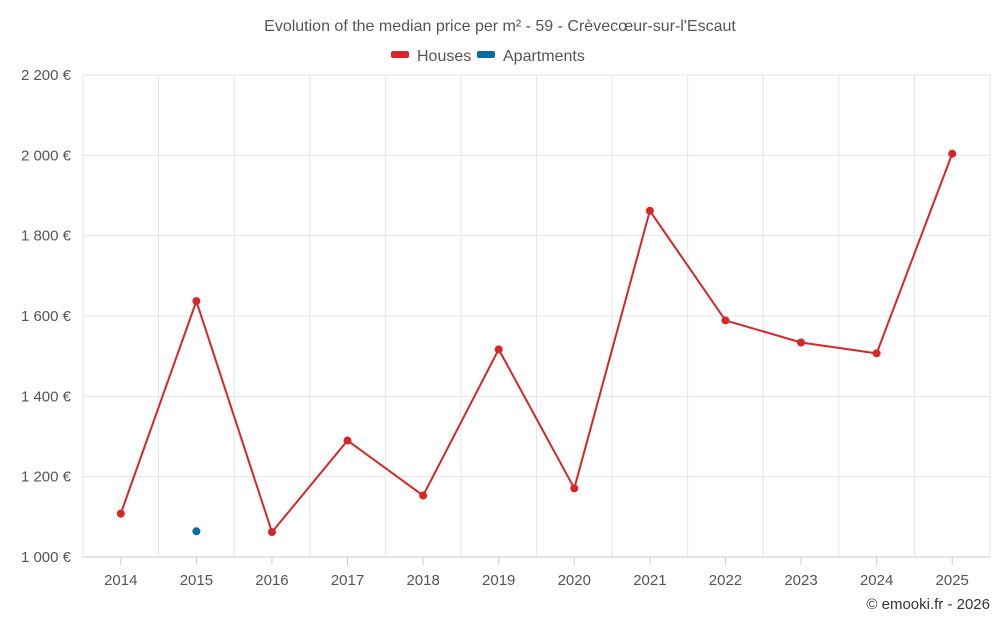  Describe the element at coordinates (952, 153) in the screenshot. I see `data-point-houses-2025` at that location.